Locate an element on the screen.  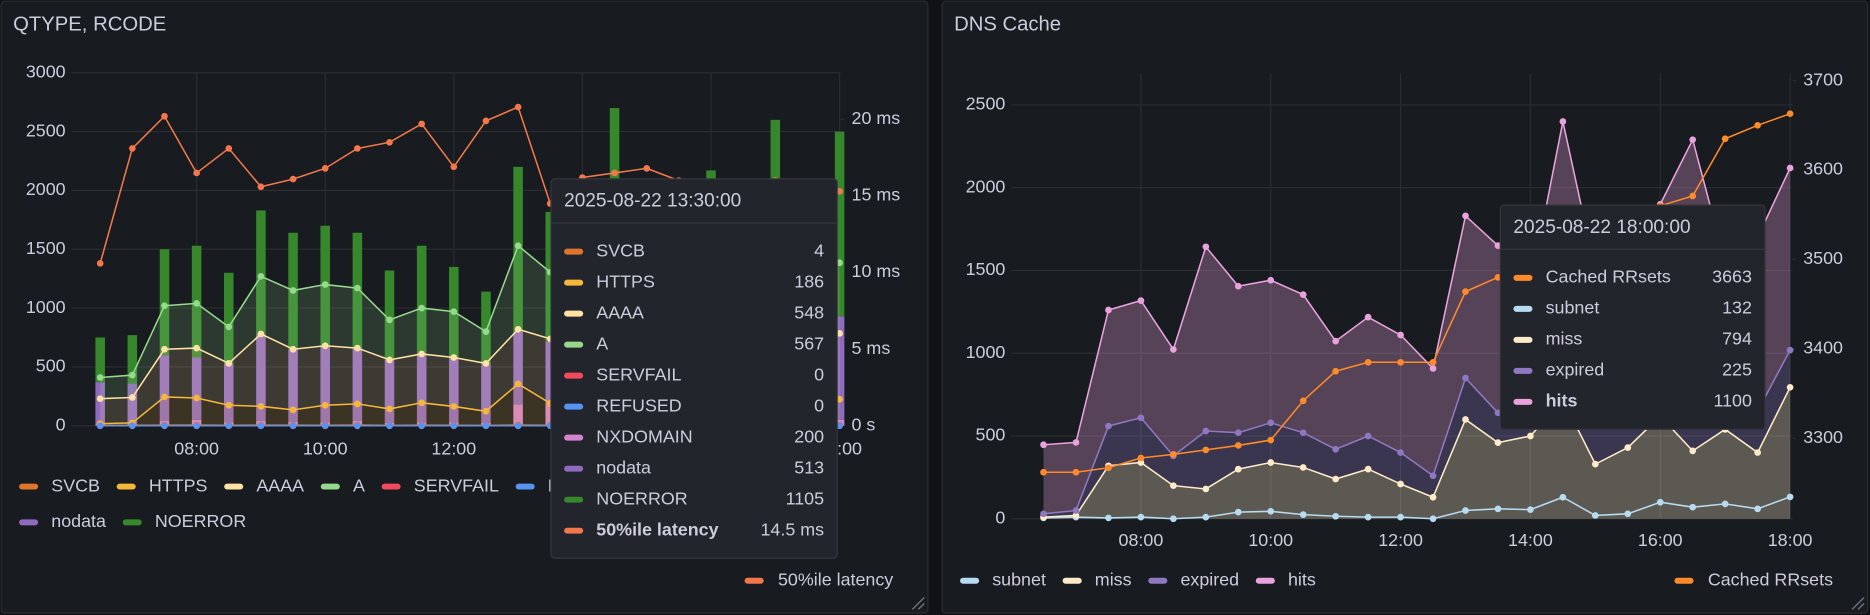
legend-label: NOERROR is located at coordinates (200, 521).